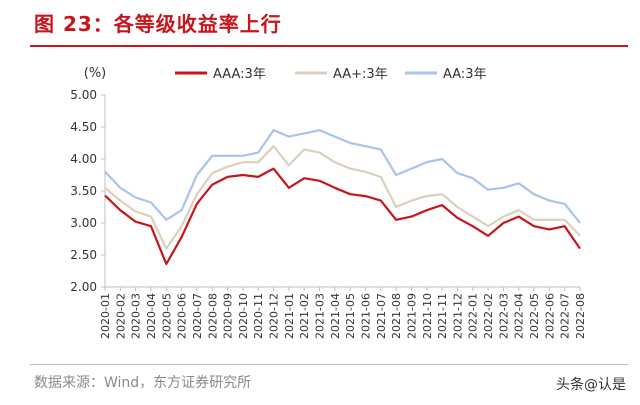 This screenshot has height=405, width=640. Describe the element at coordinates (360, 74) in the screenshot. I see `legend-label-1: AA+:3年` at that location.